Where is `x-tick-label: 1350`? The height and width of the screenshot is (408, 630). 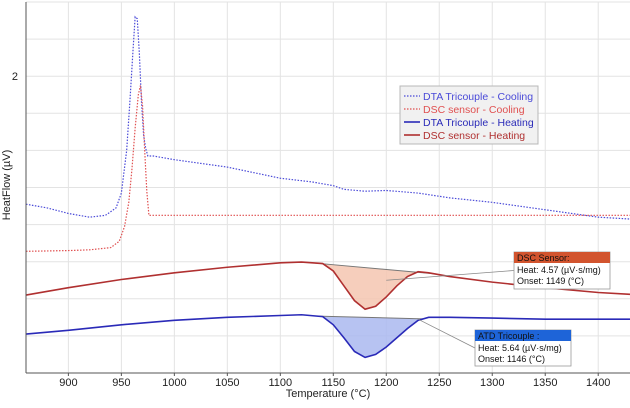
x-tick-label: 1350 is located at coordinates (545, 383).